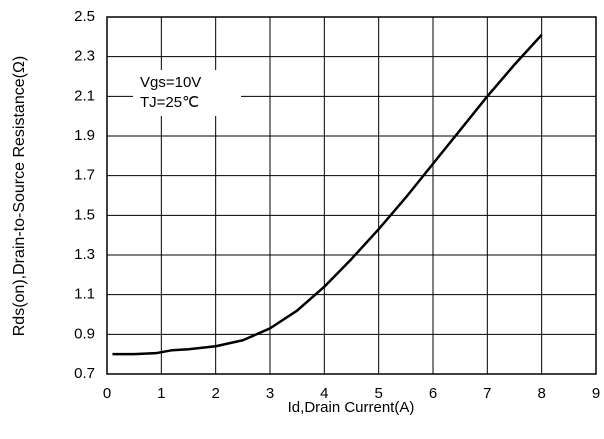  Describe the element at coordinates (187, 93) in the screenshot. I see `annotation-box` at that location.